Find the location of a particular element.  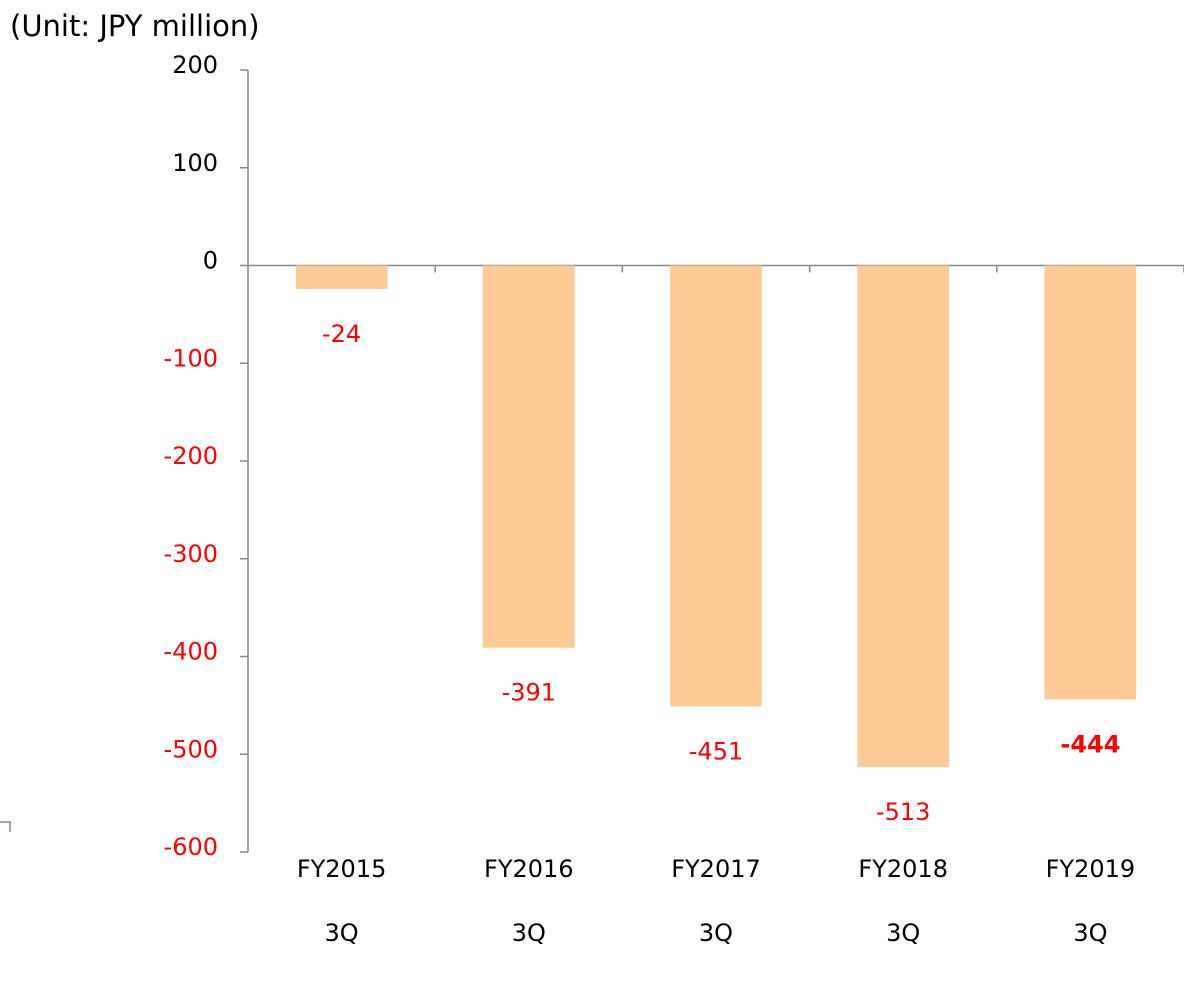

y-tick-label: -600 is located at coordinates (191, 847).